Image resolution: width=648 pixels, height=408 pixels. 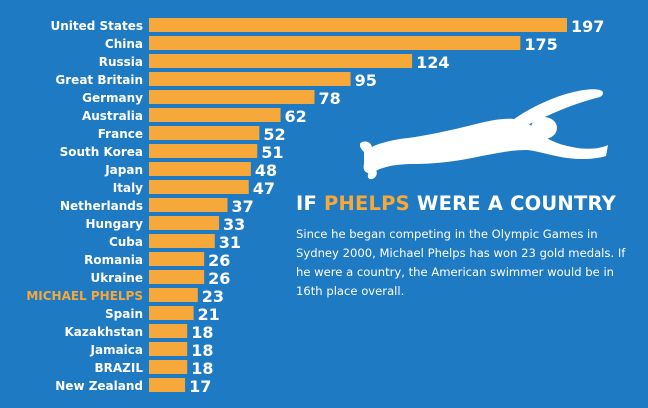 What do you see at coordinates (266, 170) in the screenshot?
I see `value-label: 48` at bounding box center [266, 170].